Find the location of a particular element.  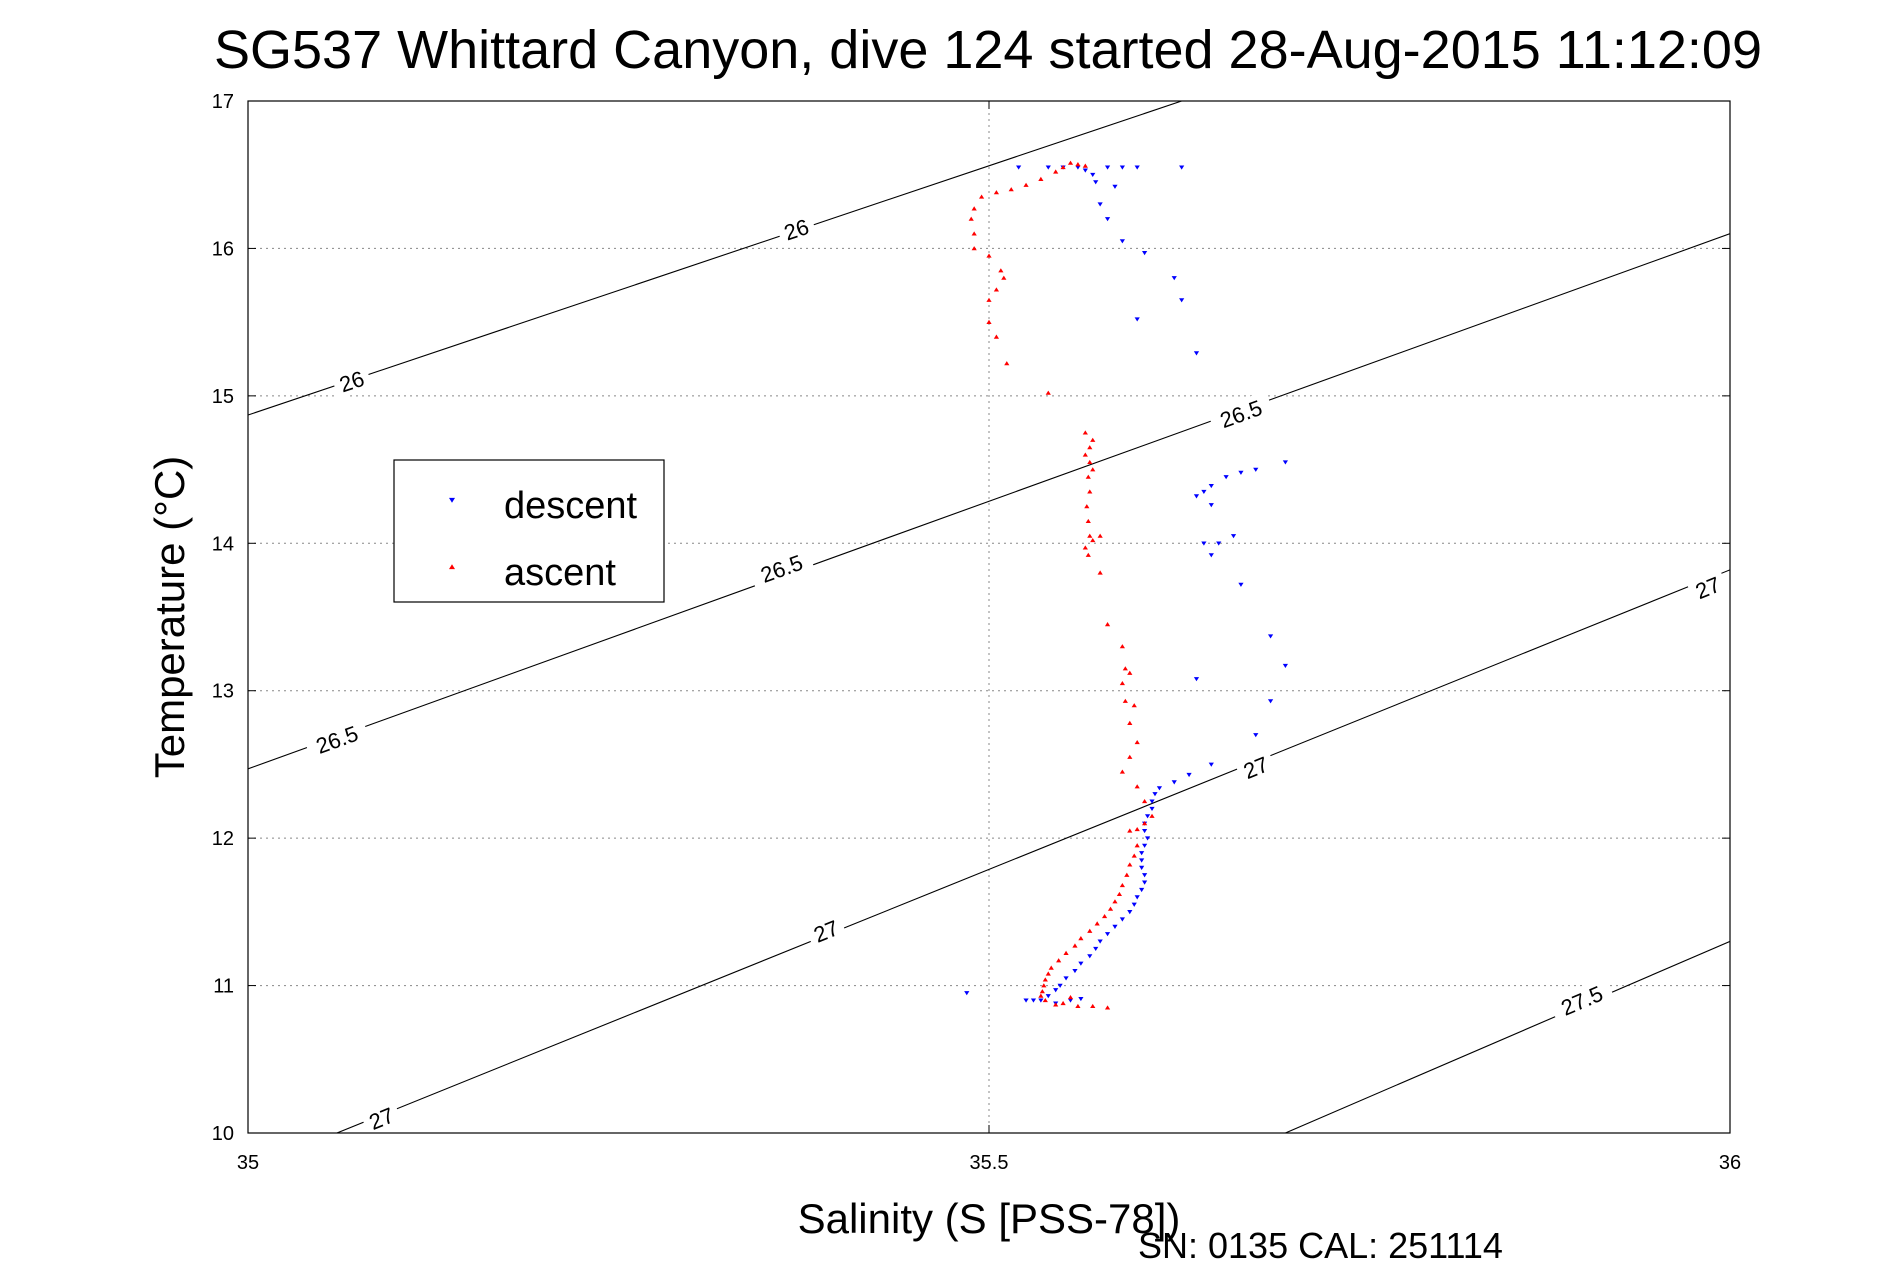

legend-entry-descent: descent is located at coordinates (571, 506).